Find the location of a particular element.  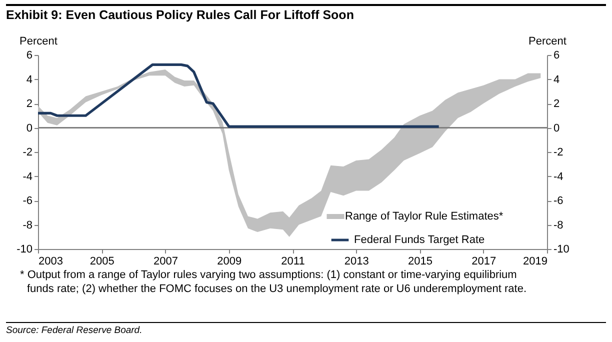

y-tick-label: 4 is located at coordinates (29, 80).